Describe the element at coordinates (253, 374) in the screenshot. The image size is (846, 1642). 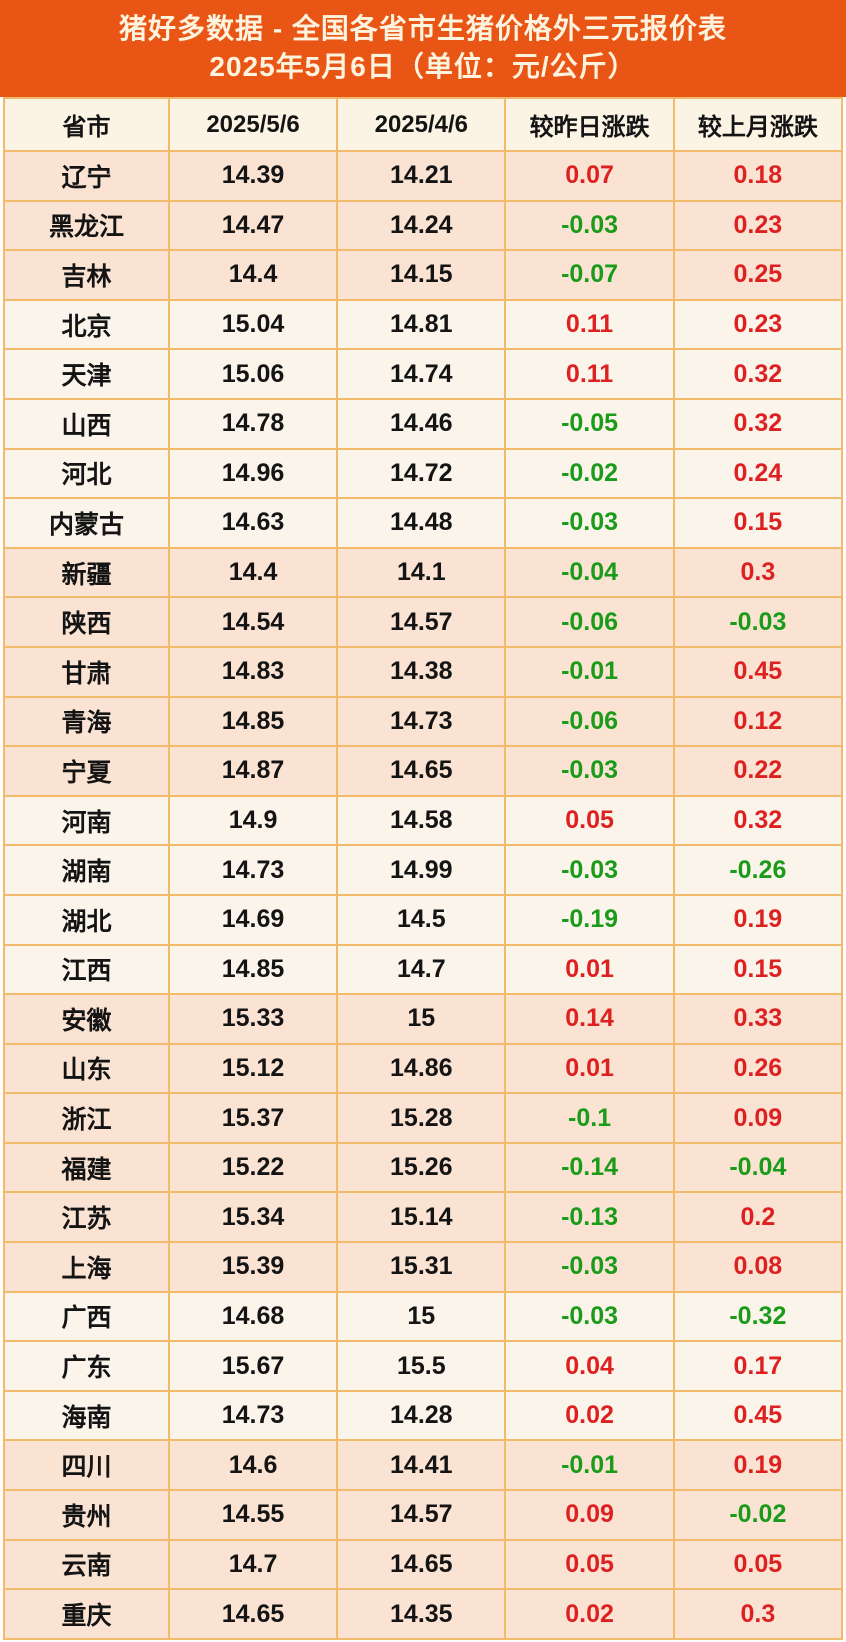
I see `price-today-cell: 15.06` at that location.